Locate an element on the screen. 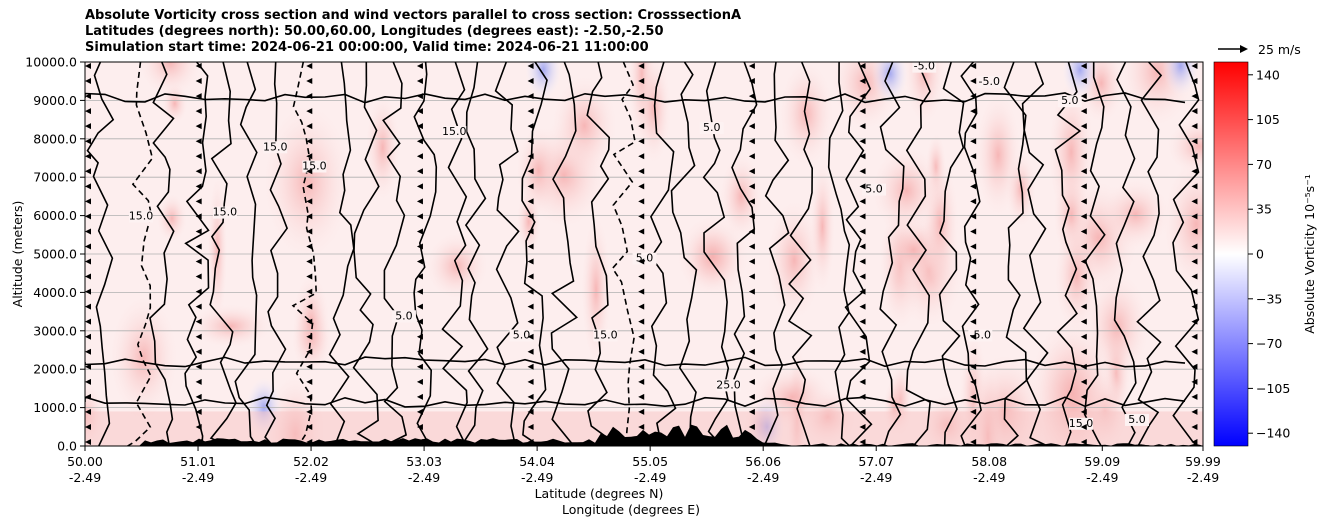 This screenshot has width=1332, height=526. negative-vorticity-patch is located at coordinates (889, 83).